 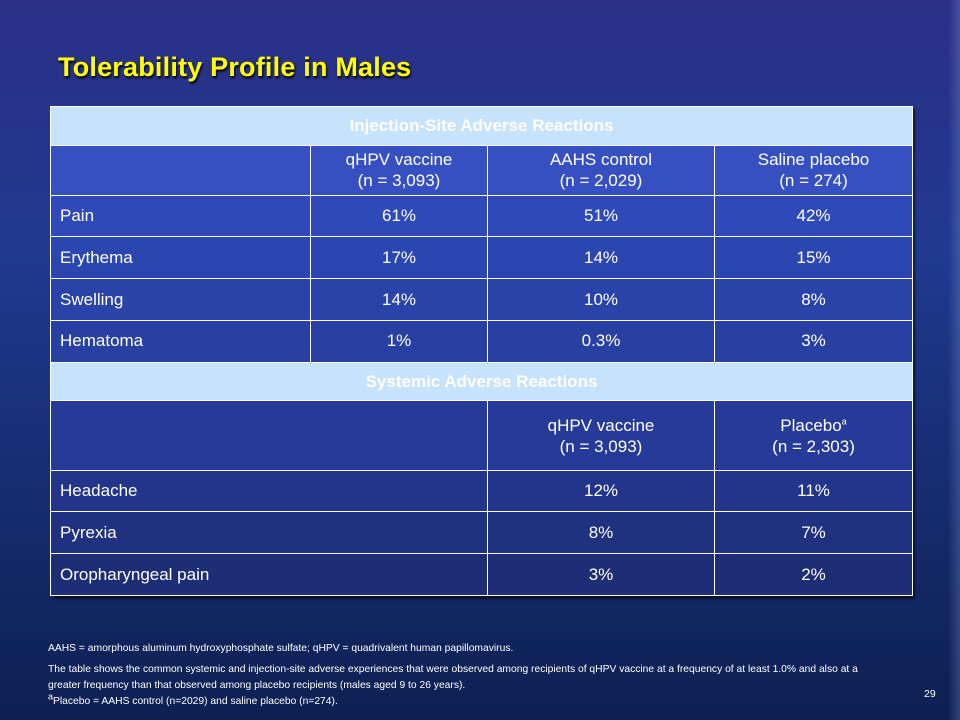 I want to click on systemic-section-row: Systemic Adverse Reactions, so click(x=481, y=381).